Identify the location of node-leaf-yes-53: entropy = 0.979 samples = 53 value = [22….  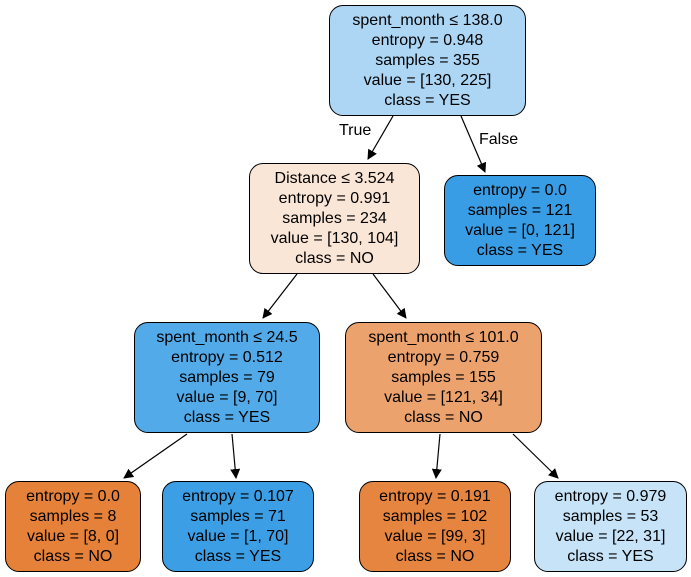
(610, 526).